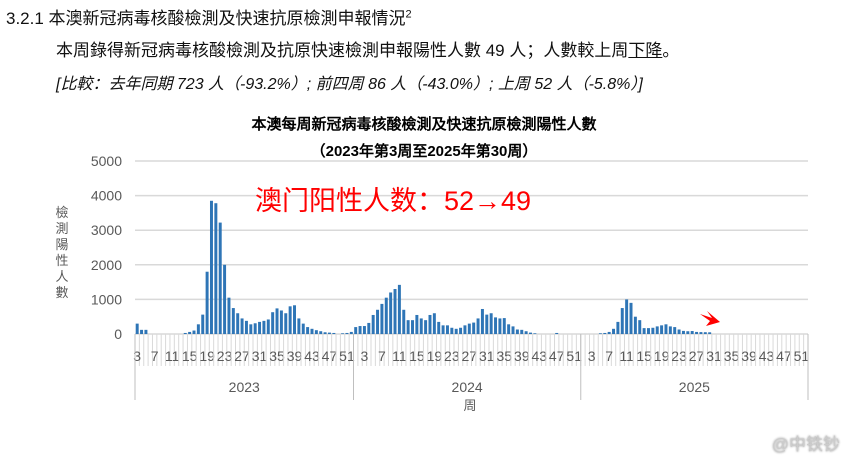 This screenshot has height=463, width=848. Describe the element at coordinates (244, 387) in the screenshot. I see `year-label: 2023` at that location.